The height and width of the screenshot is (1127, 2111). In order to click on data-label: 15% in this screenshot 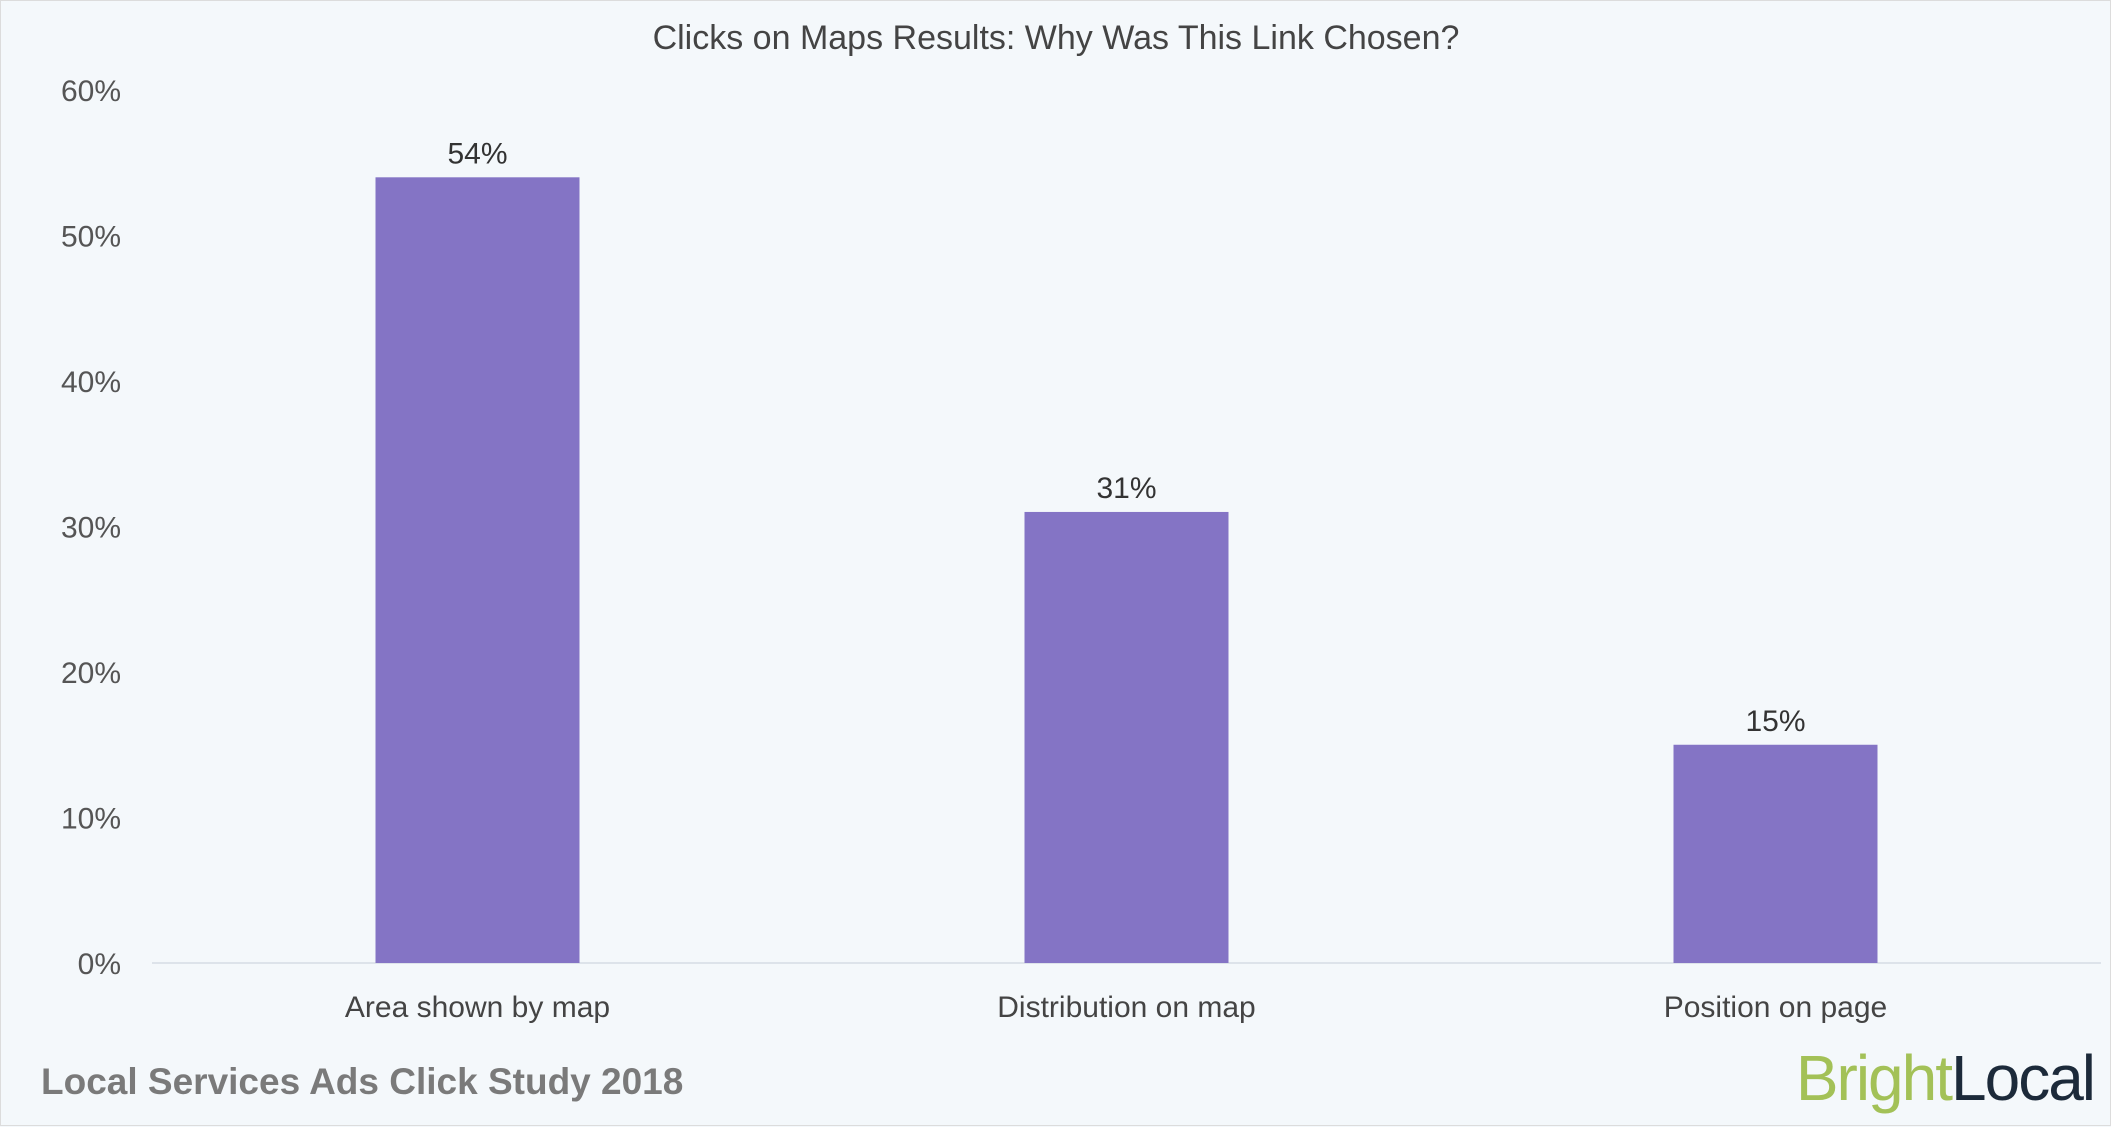, I will do `click(1775, 721)`.